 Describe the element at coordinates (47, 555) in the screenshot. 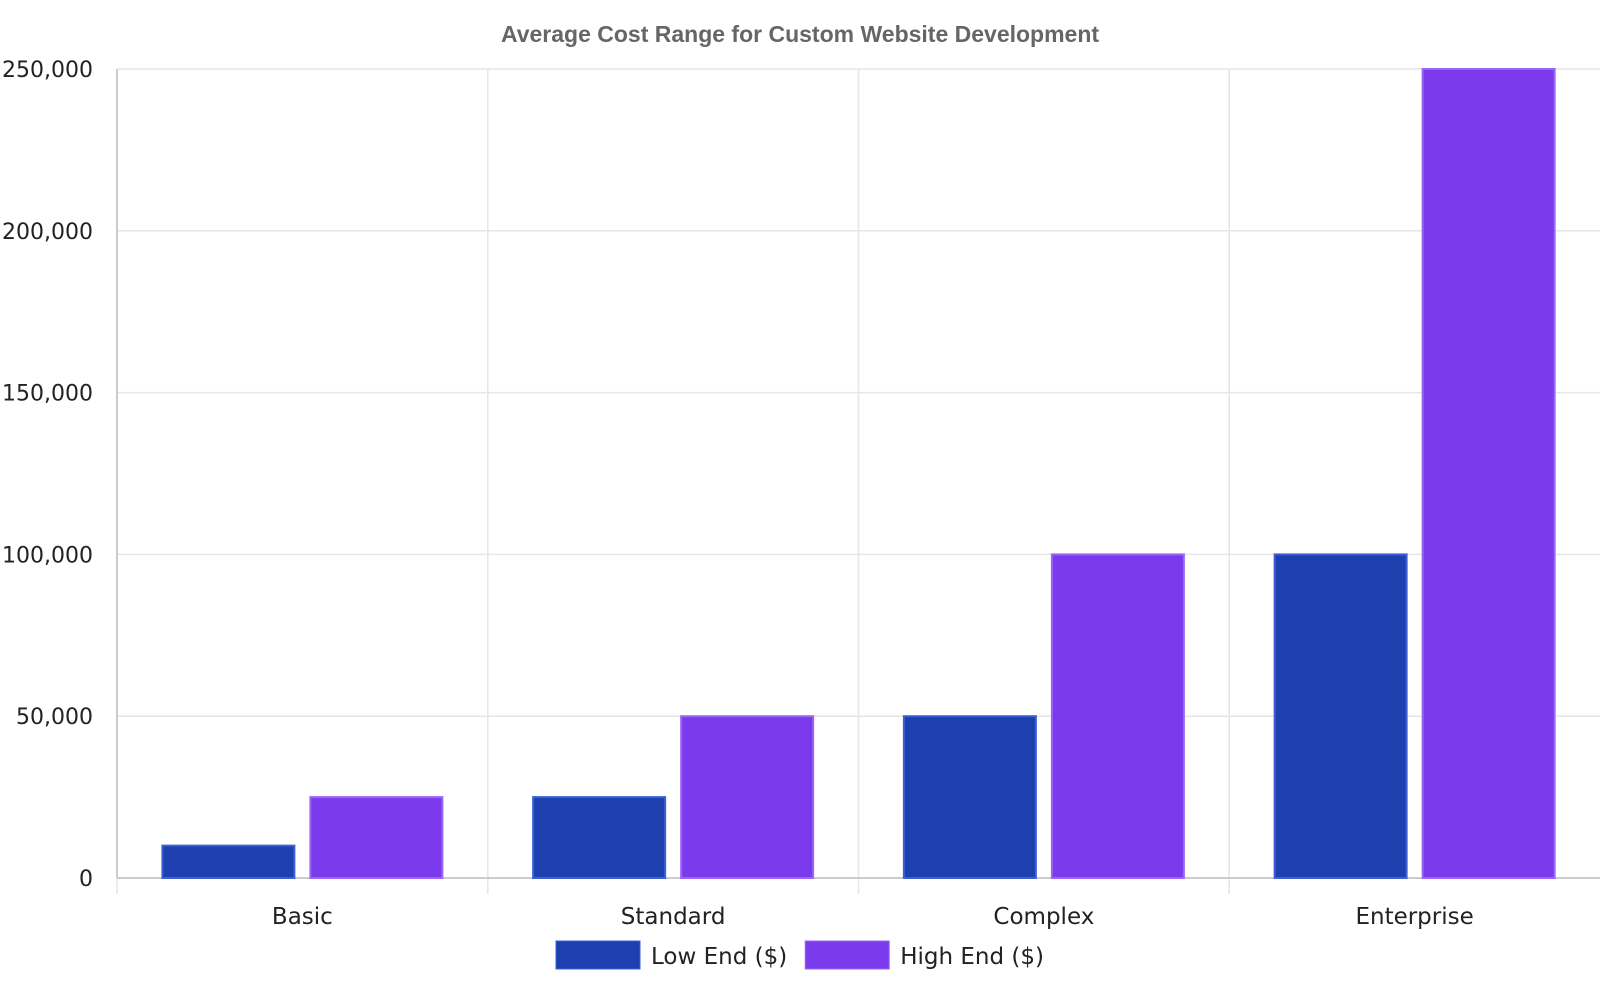

I see `y-tick-label: 100,000` at that location.